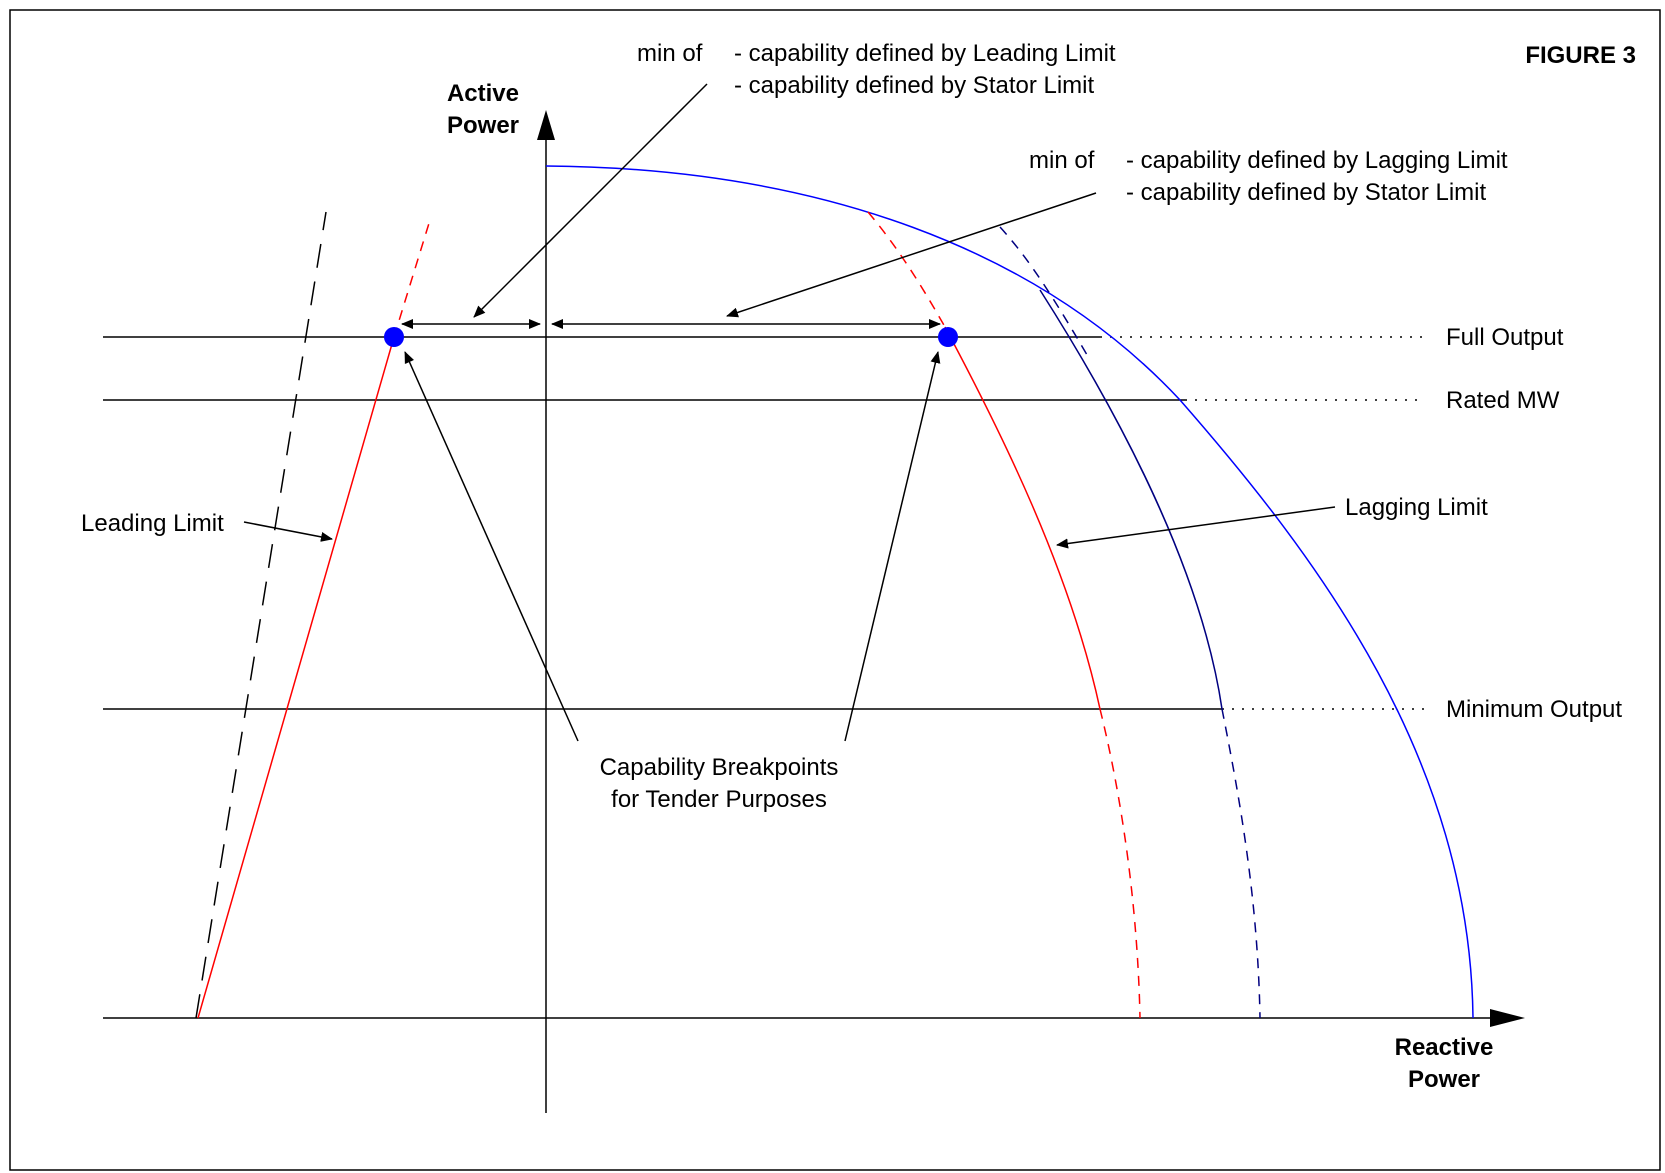 The image size is (1665, 1173). Describe the element at coordinates (590, 200) in the screenshot. I see `leading-min-pointer` at that location.